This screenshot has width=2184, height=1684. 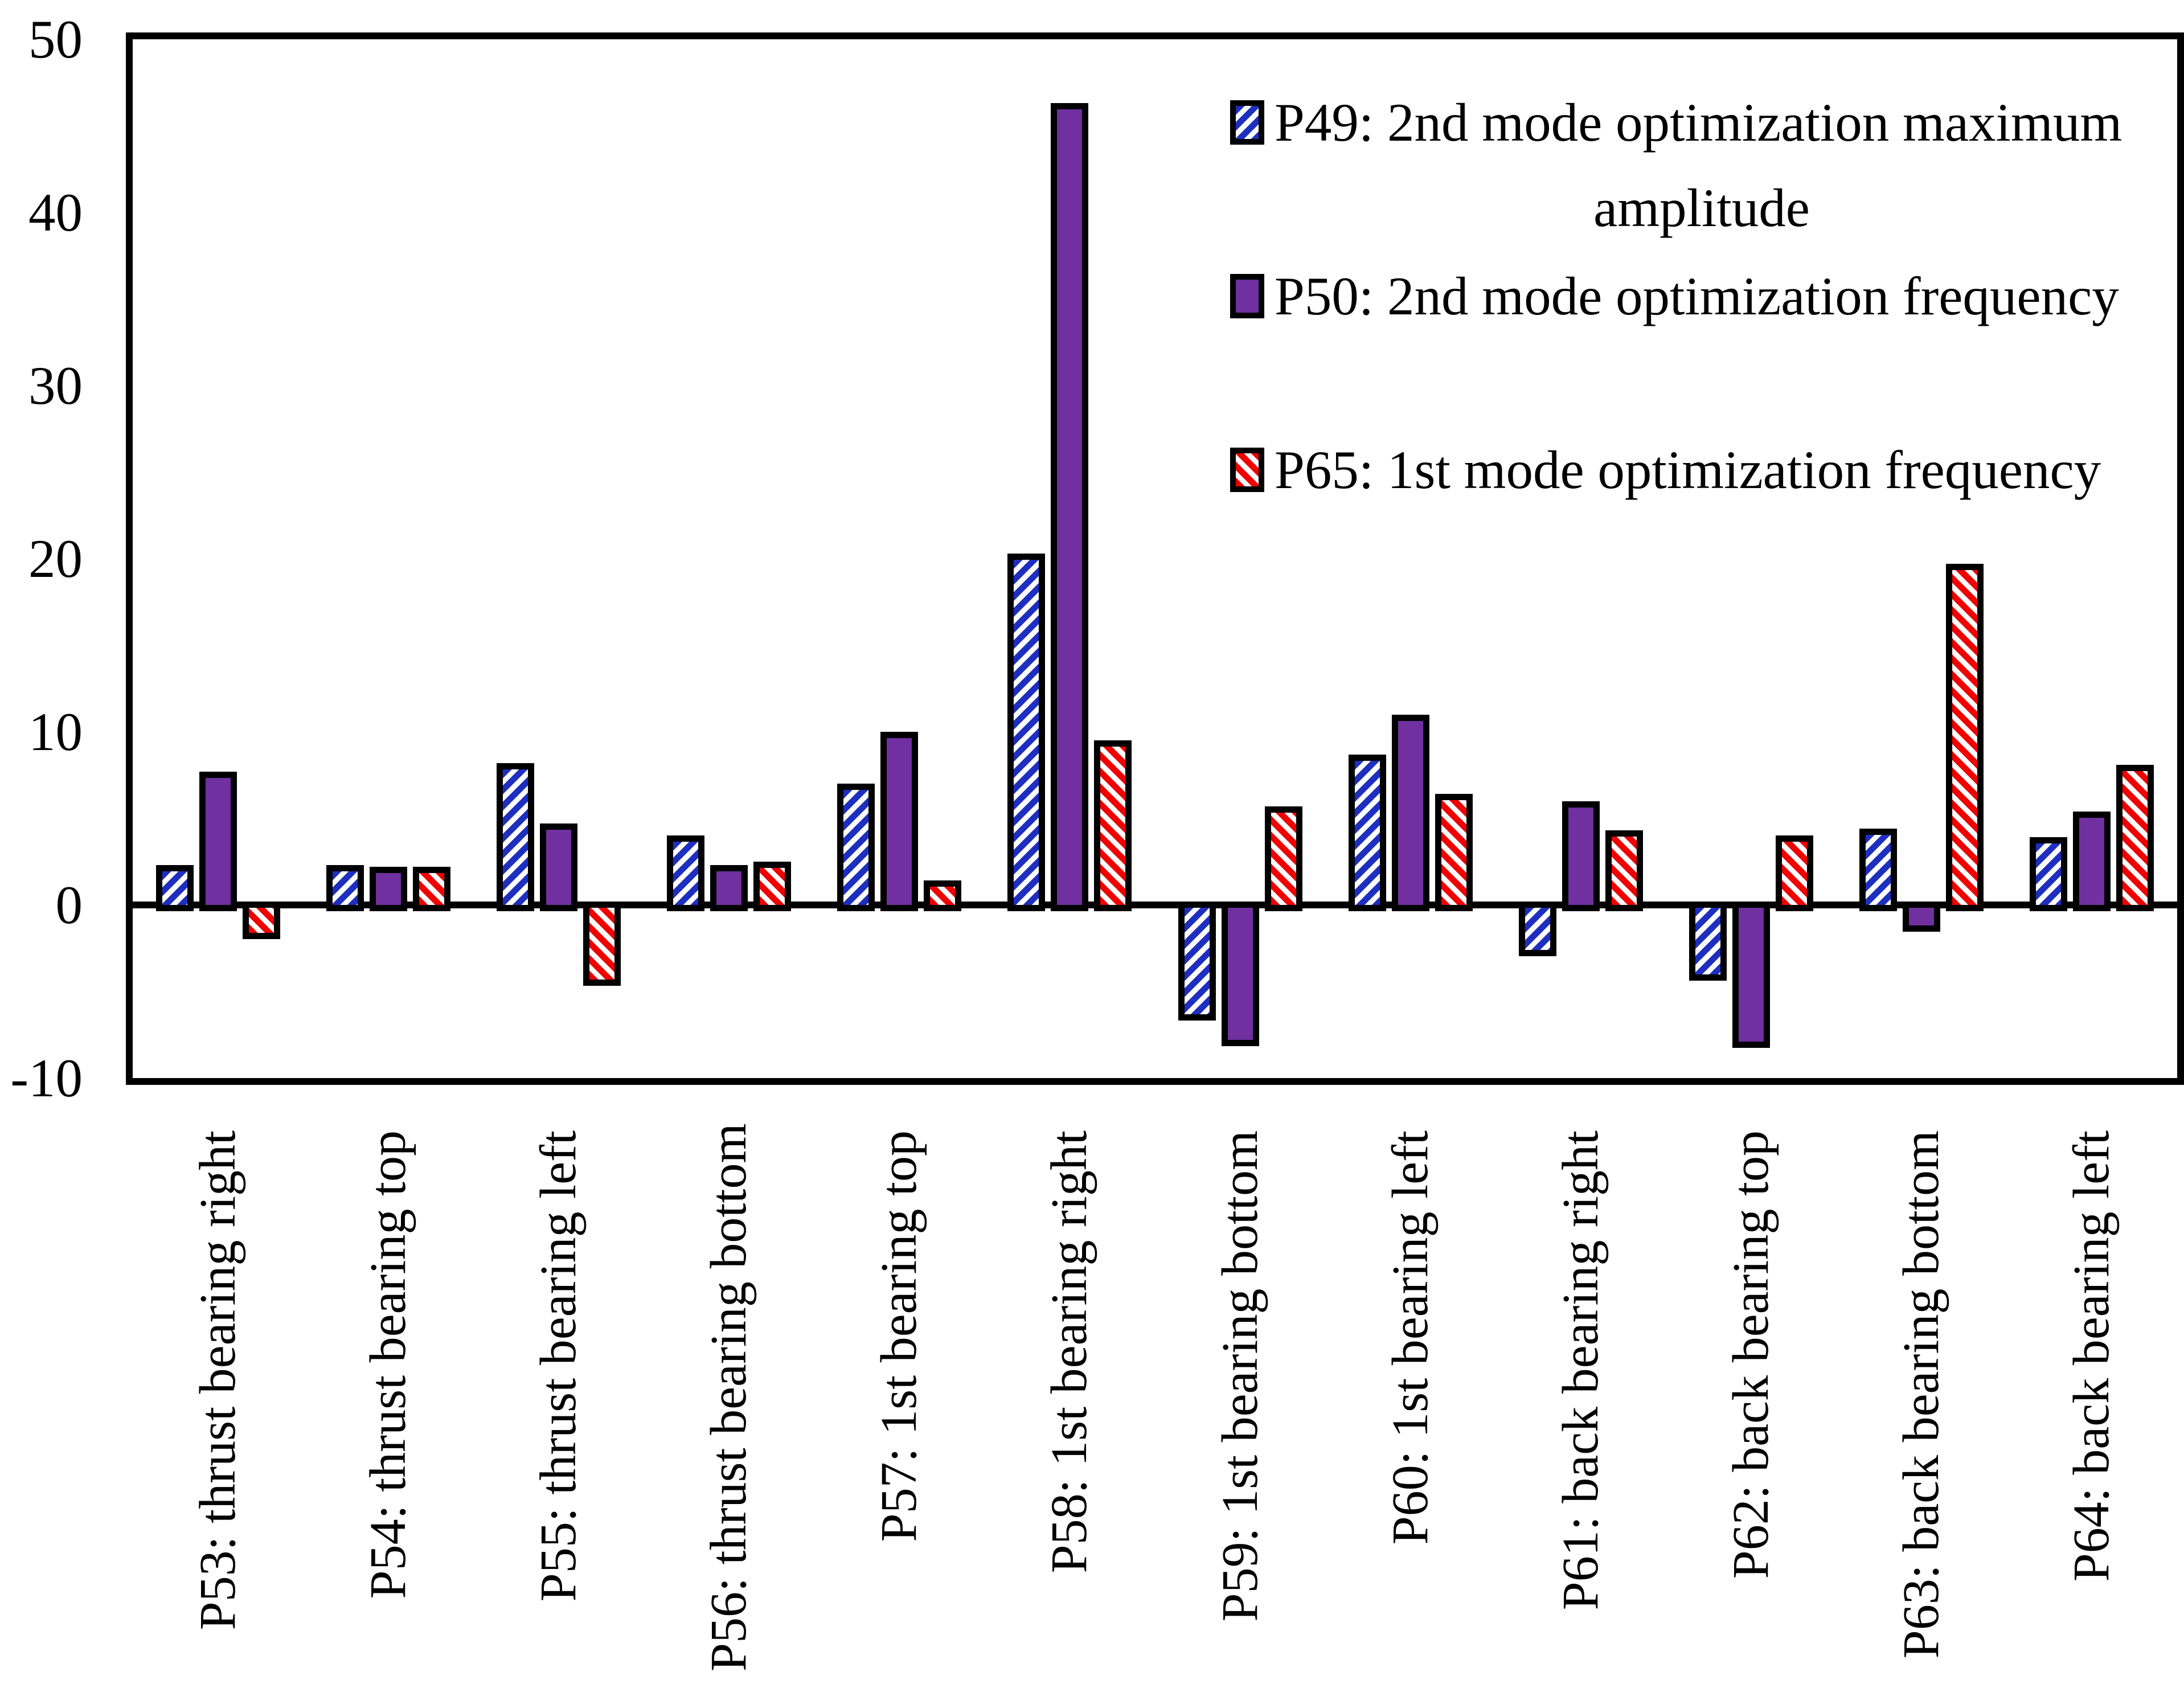 What do you see at coordinates (558, 867) in the screenshot?
I see `bar-p50-group3` at bounding box center [558, 867].